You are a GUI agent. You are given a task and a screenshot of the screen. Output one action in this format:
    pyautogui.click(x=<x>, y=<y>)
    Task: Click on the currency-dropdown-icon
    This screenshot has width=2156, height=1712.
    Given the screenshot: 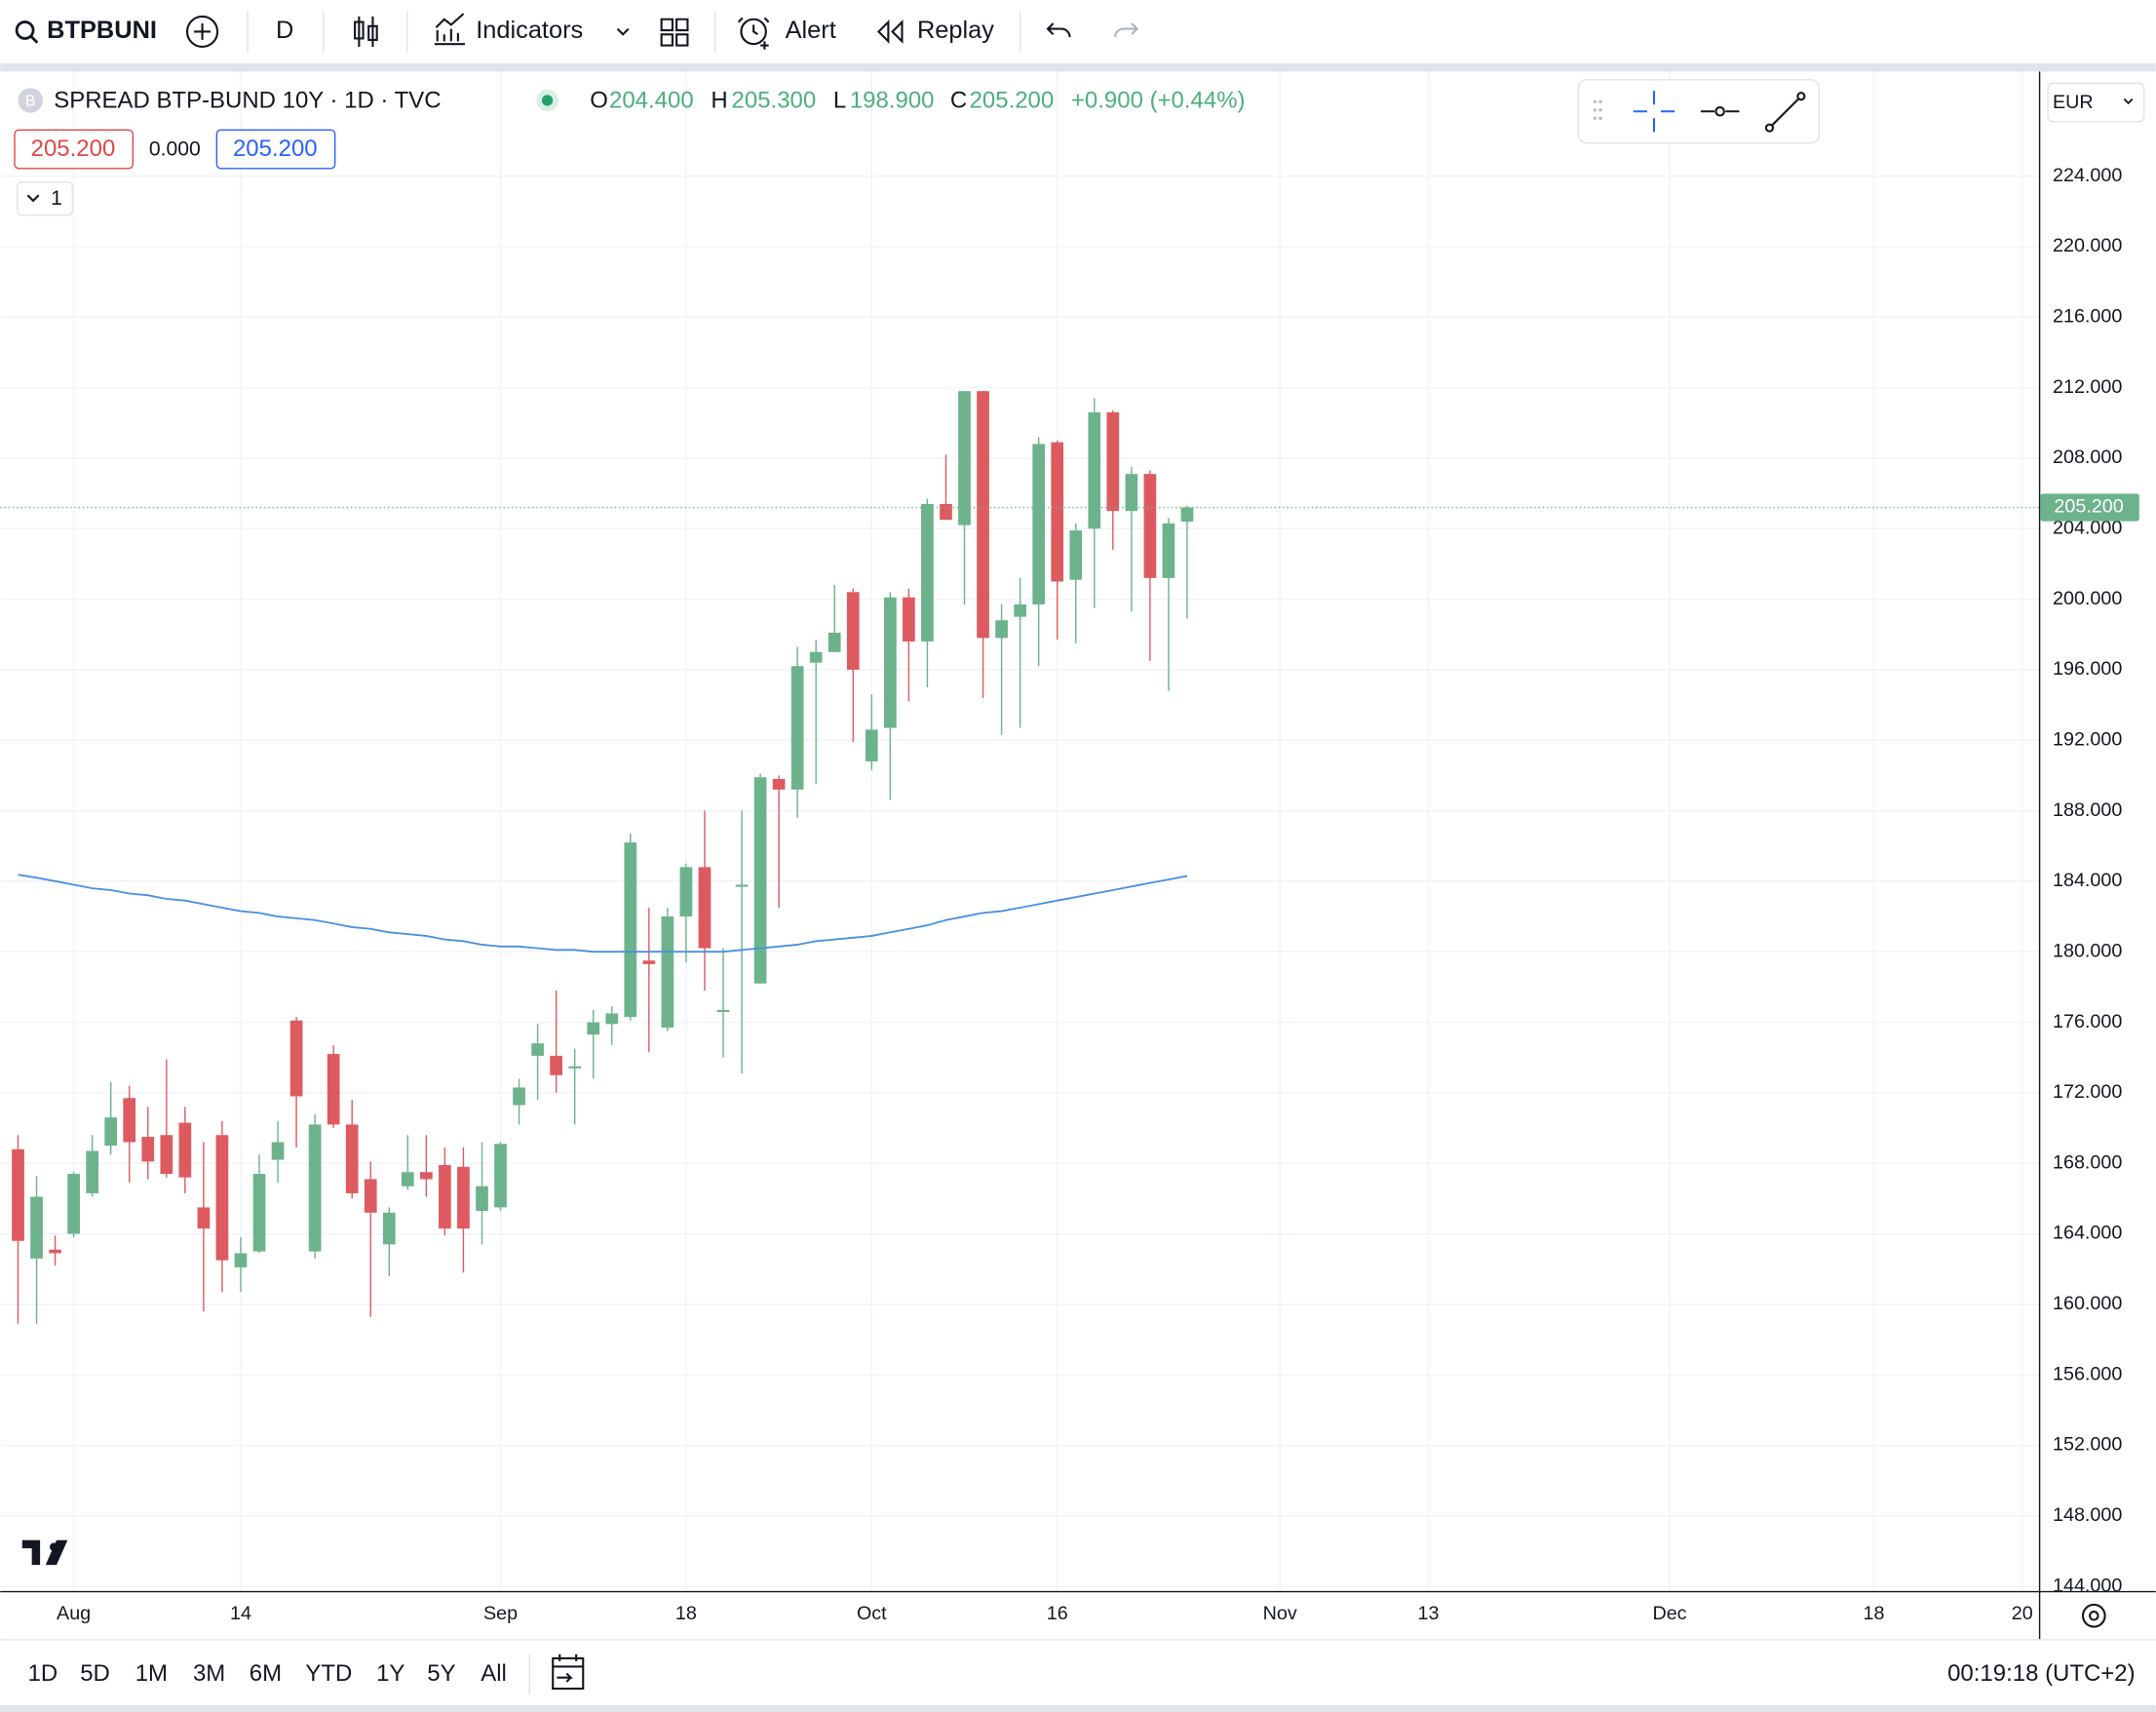 What is the action you would take?
    pyautogui.click(x=2128, y=101)
    